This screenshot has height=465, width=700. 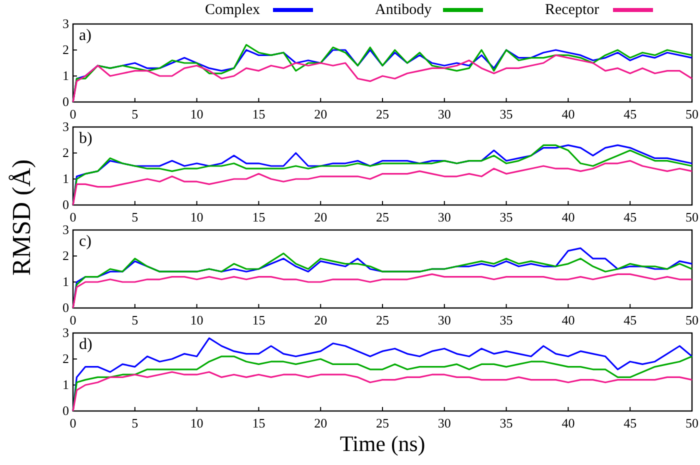 What do you see at coordinates (85, 138) in the screenshot?
I see `annotation: b)` at bounding box center [85, 138].